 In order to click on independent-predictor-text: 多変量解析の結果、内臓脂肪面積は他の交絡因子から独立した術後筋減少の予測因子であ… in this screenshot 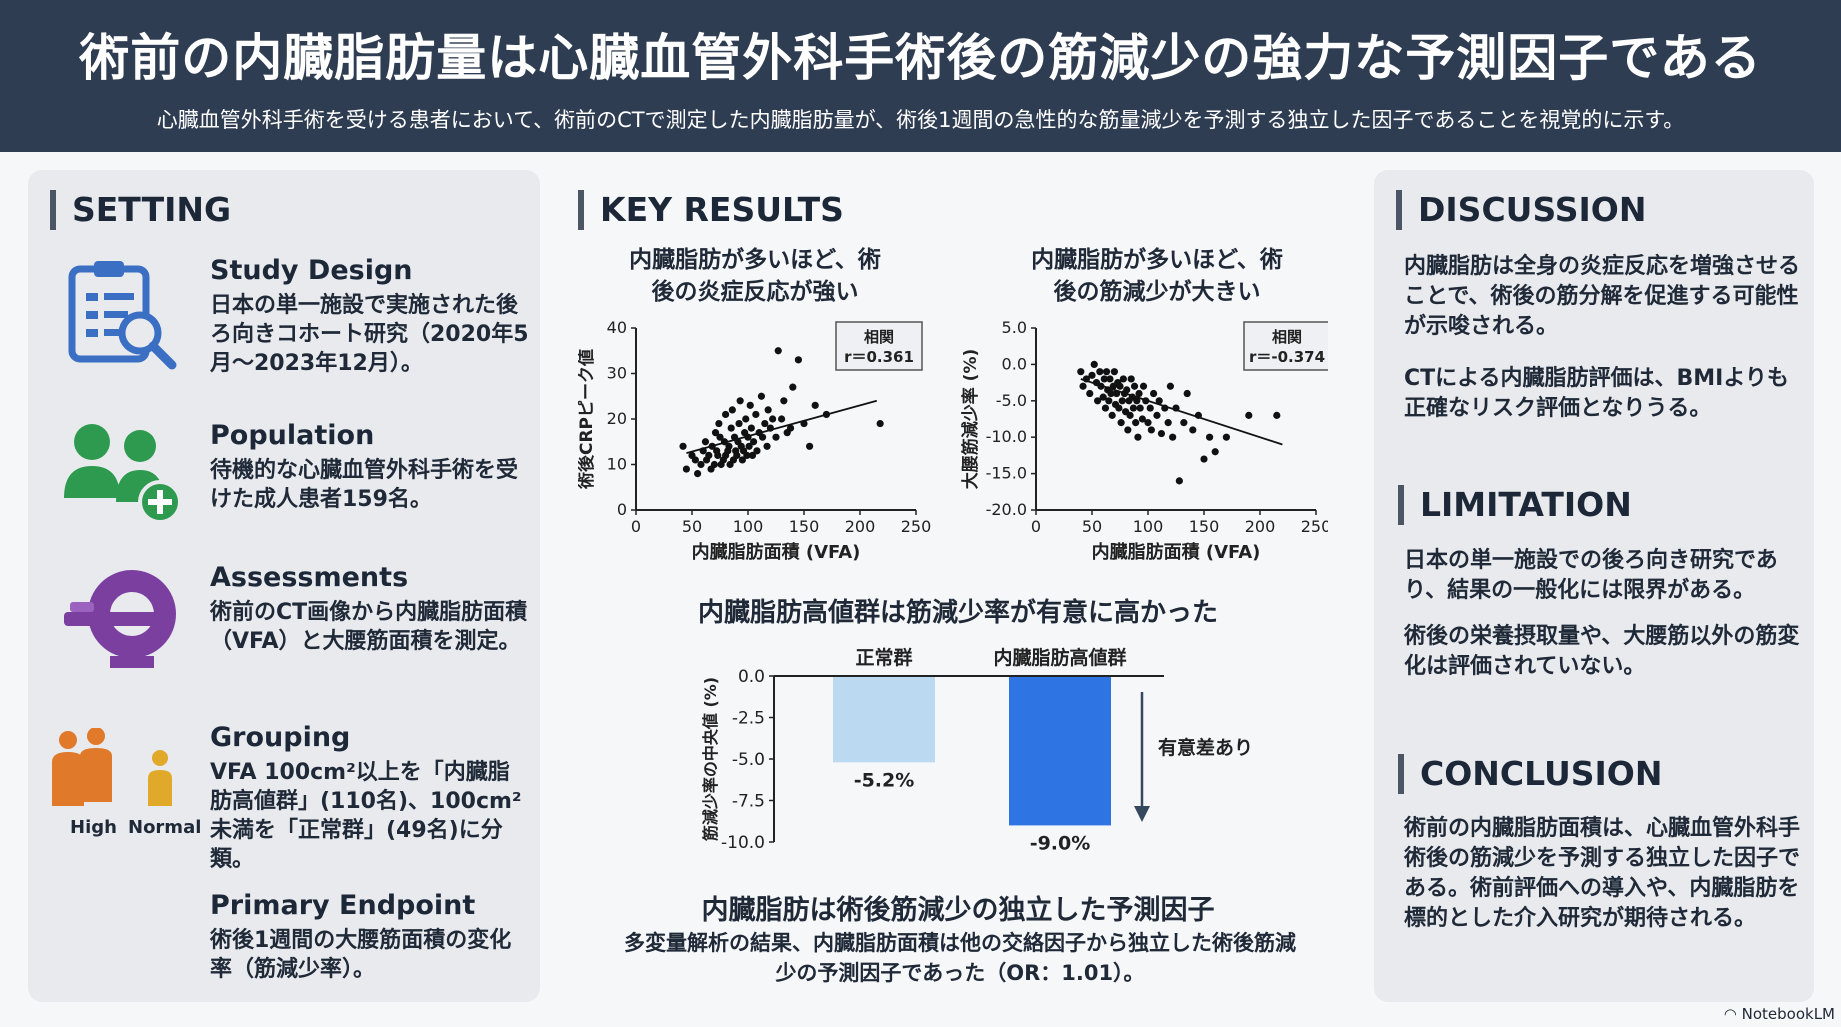, I will do `click(960, 958)`.